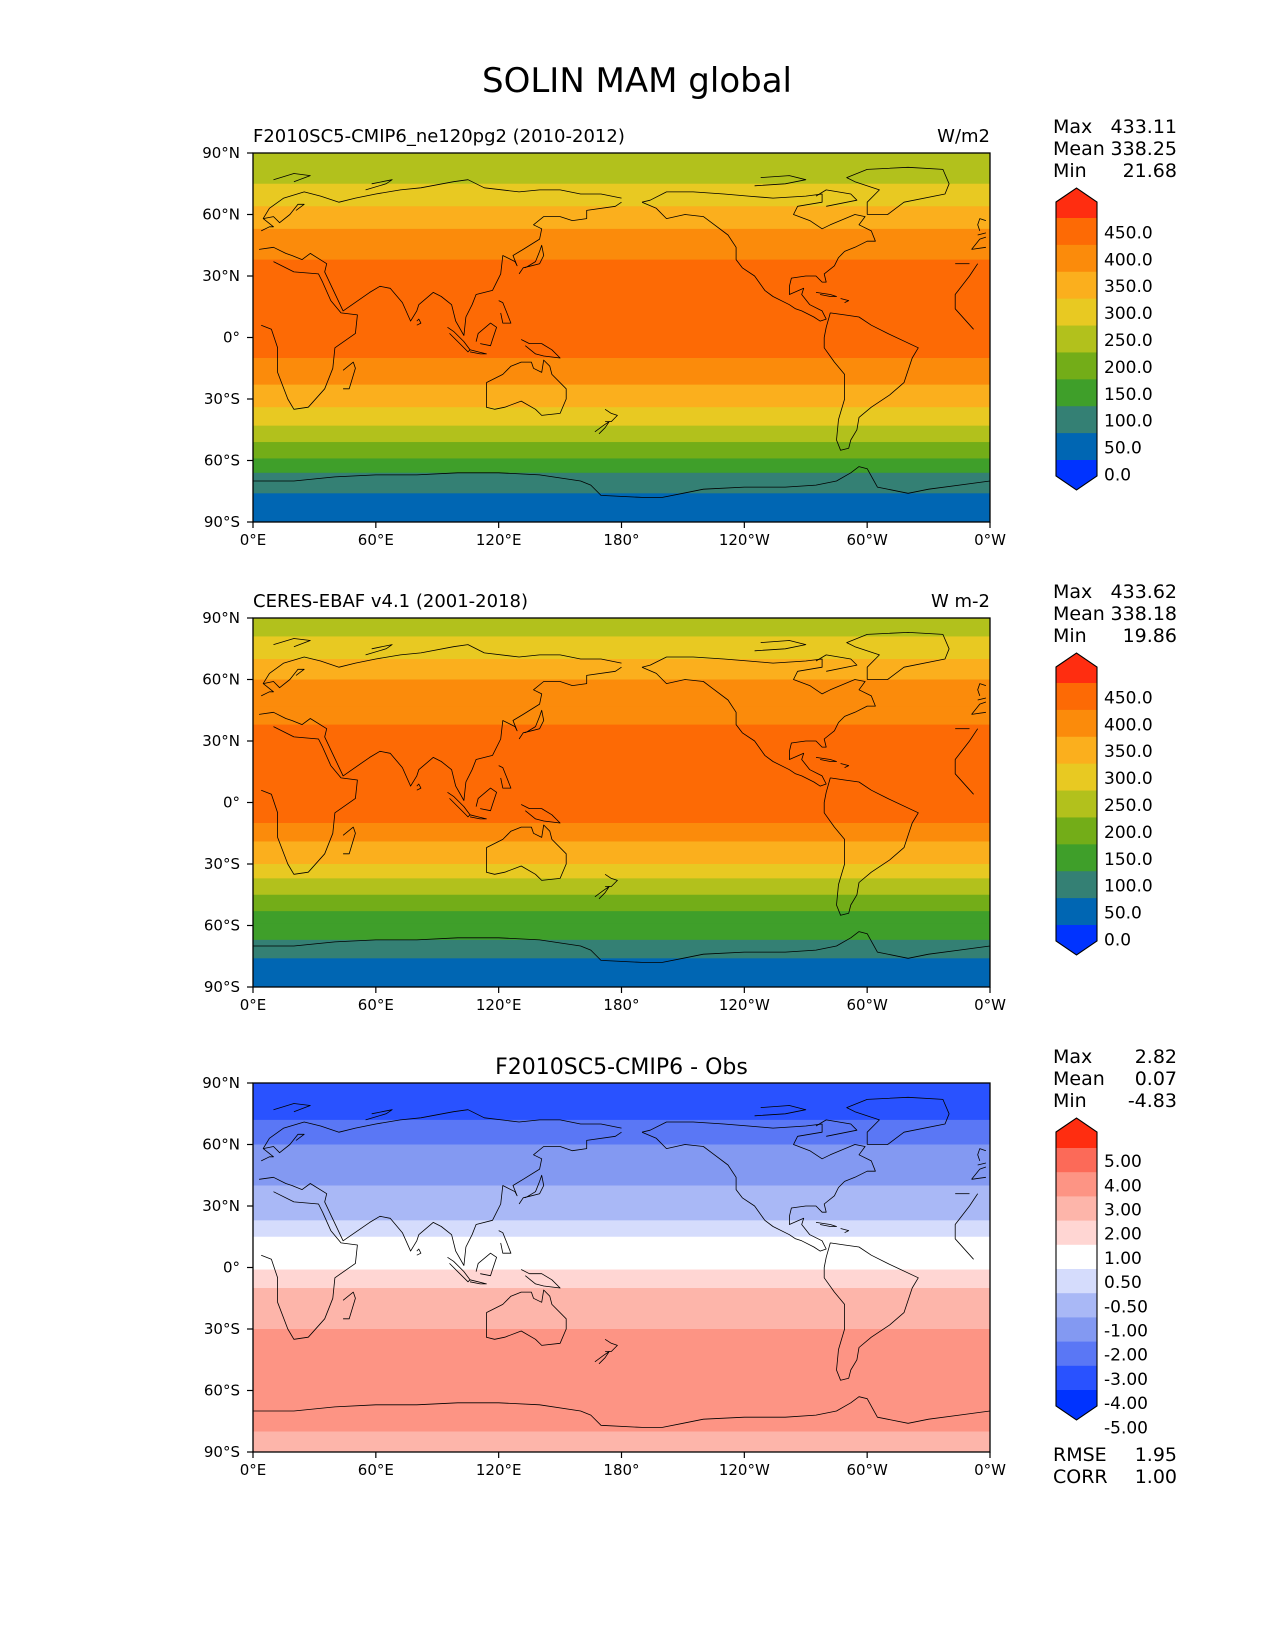  What do you see at coordinates (1123, 449) in the screenshot?
I see `colorbar-tick-label: 50.0` at bounding box center [1123, 449].